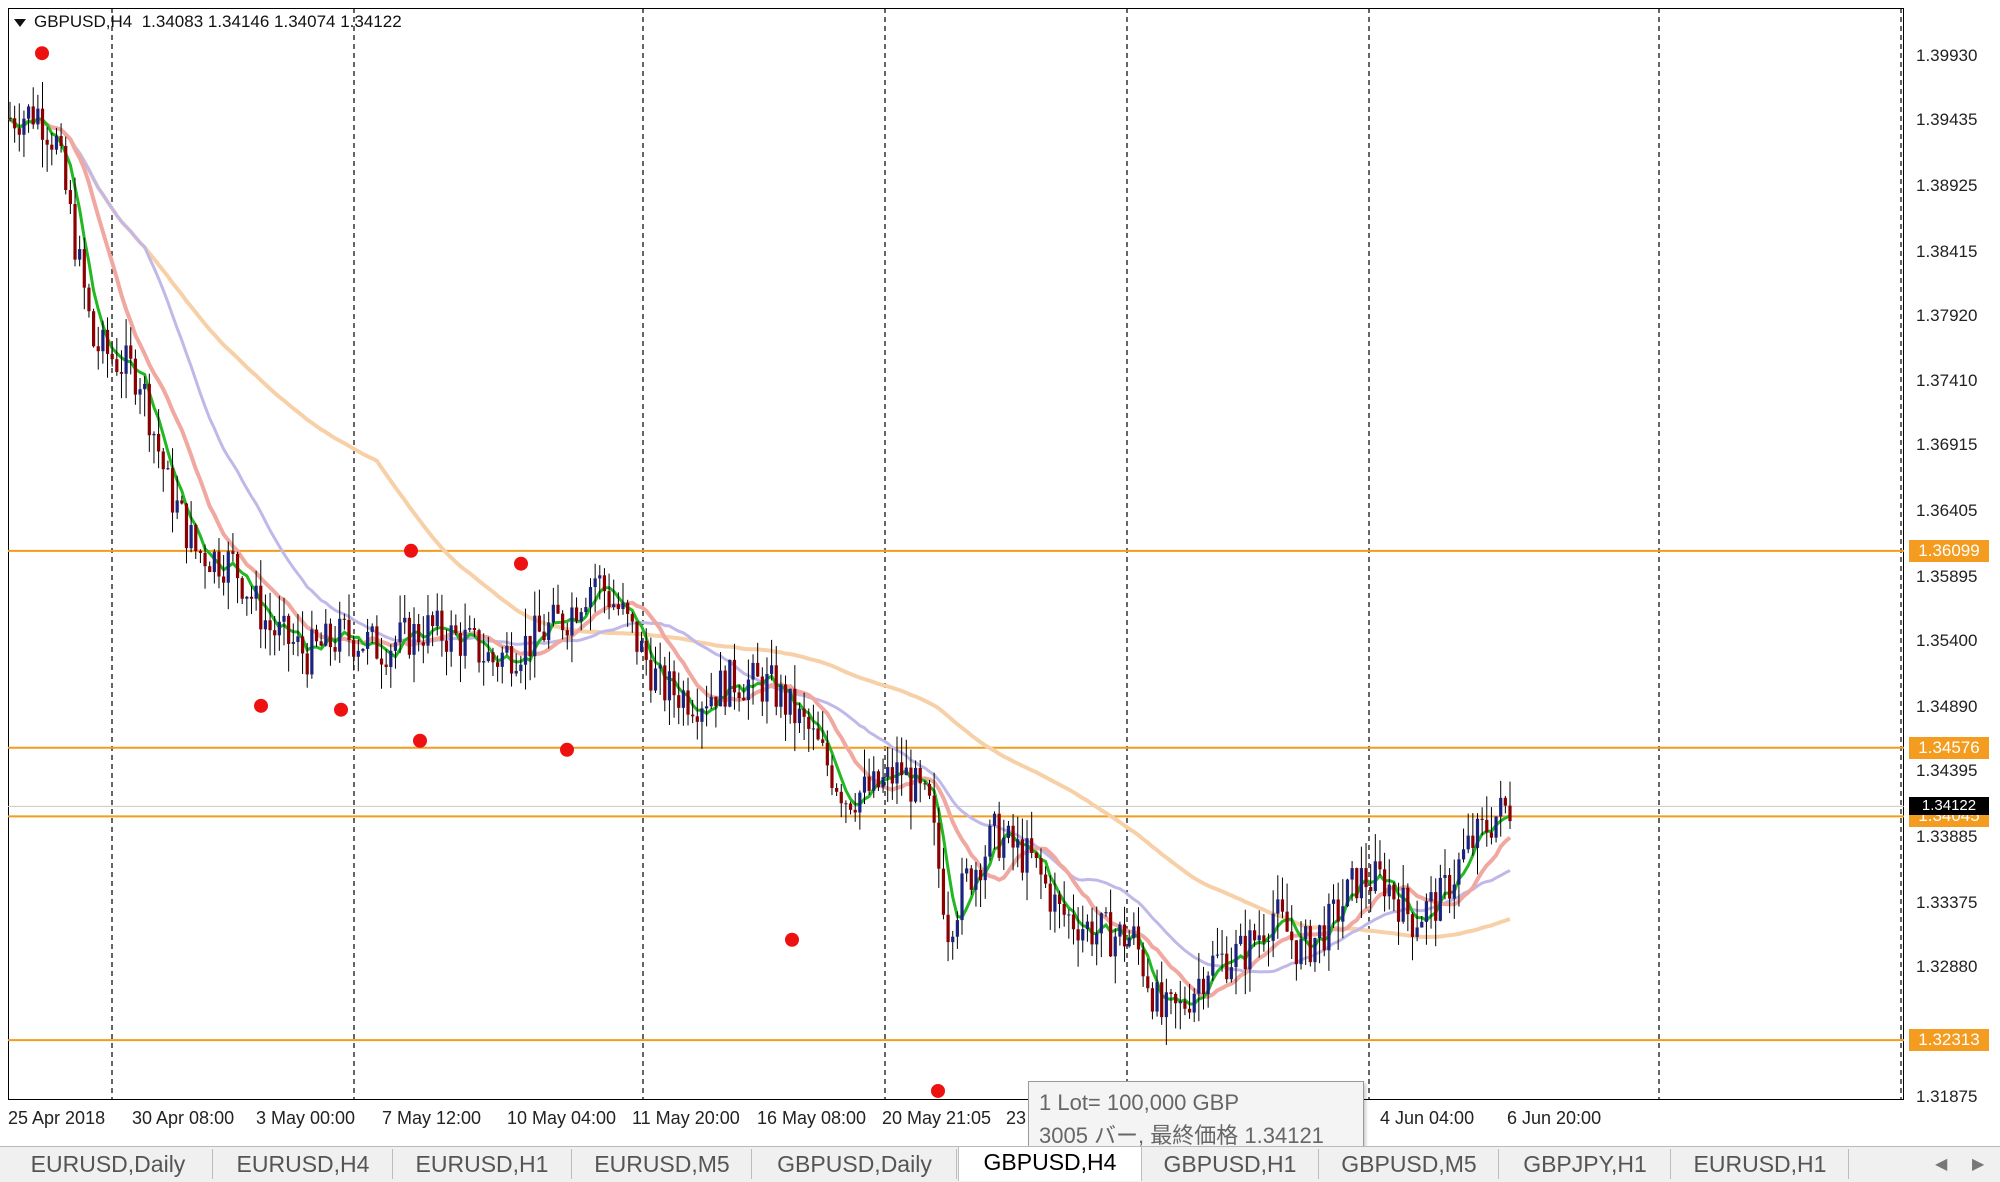 This screenshot has height=1182, width=2000. I want to click on tab-eurusd-daily: EURUSD,Daily, so click(108, 1164).